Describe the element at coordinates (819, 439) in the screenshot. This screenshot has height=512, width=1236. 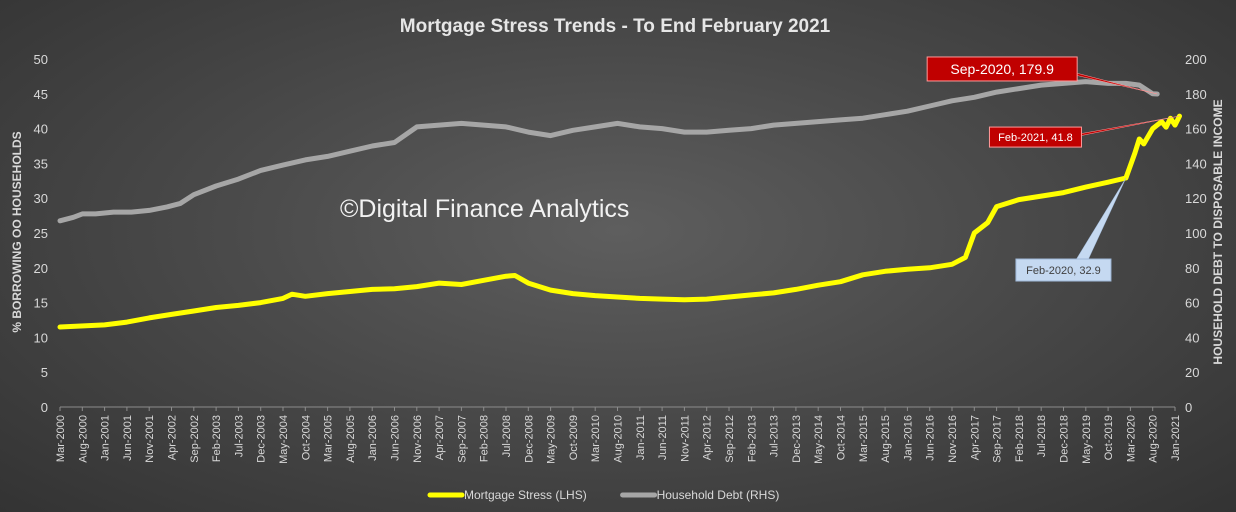
I see `x-tick-label: May-2014` at that location.